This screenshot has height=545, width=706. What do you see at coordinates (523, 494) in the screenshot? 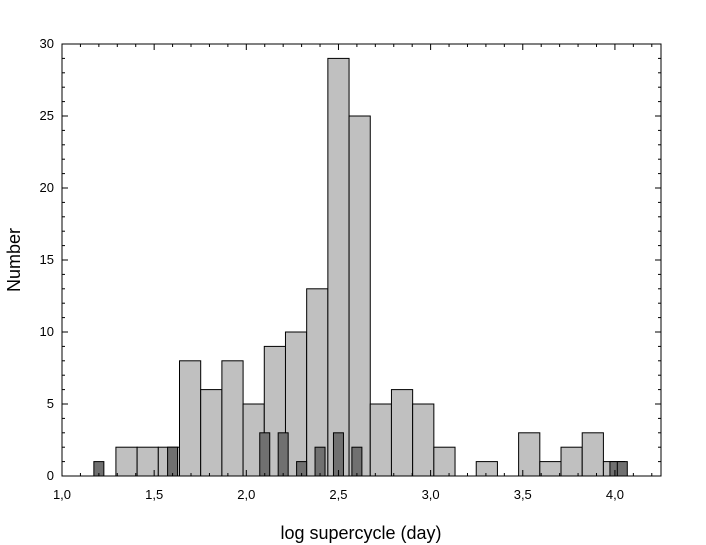
I see `x-tick-label: 3,5` at bounding box center [523, 494].